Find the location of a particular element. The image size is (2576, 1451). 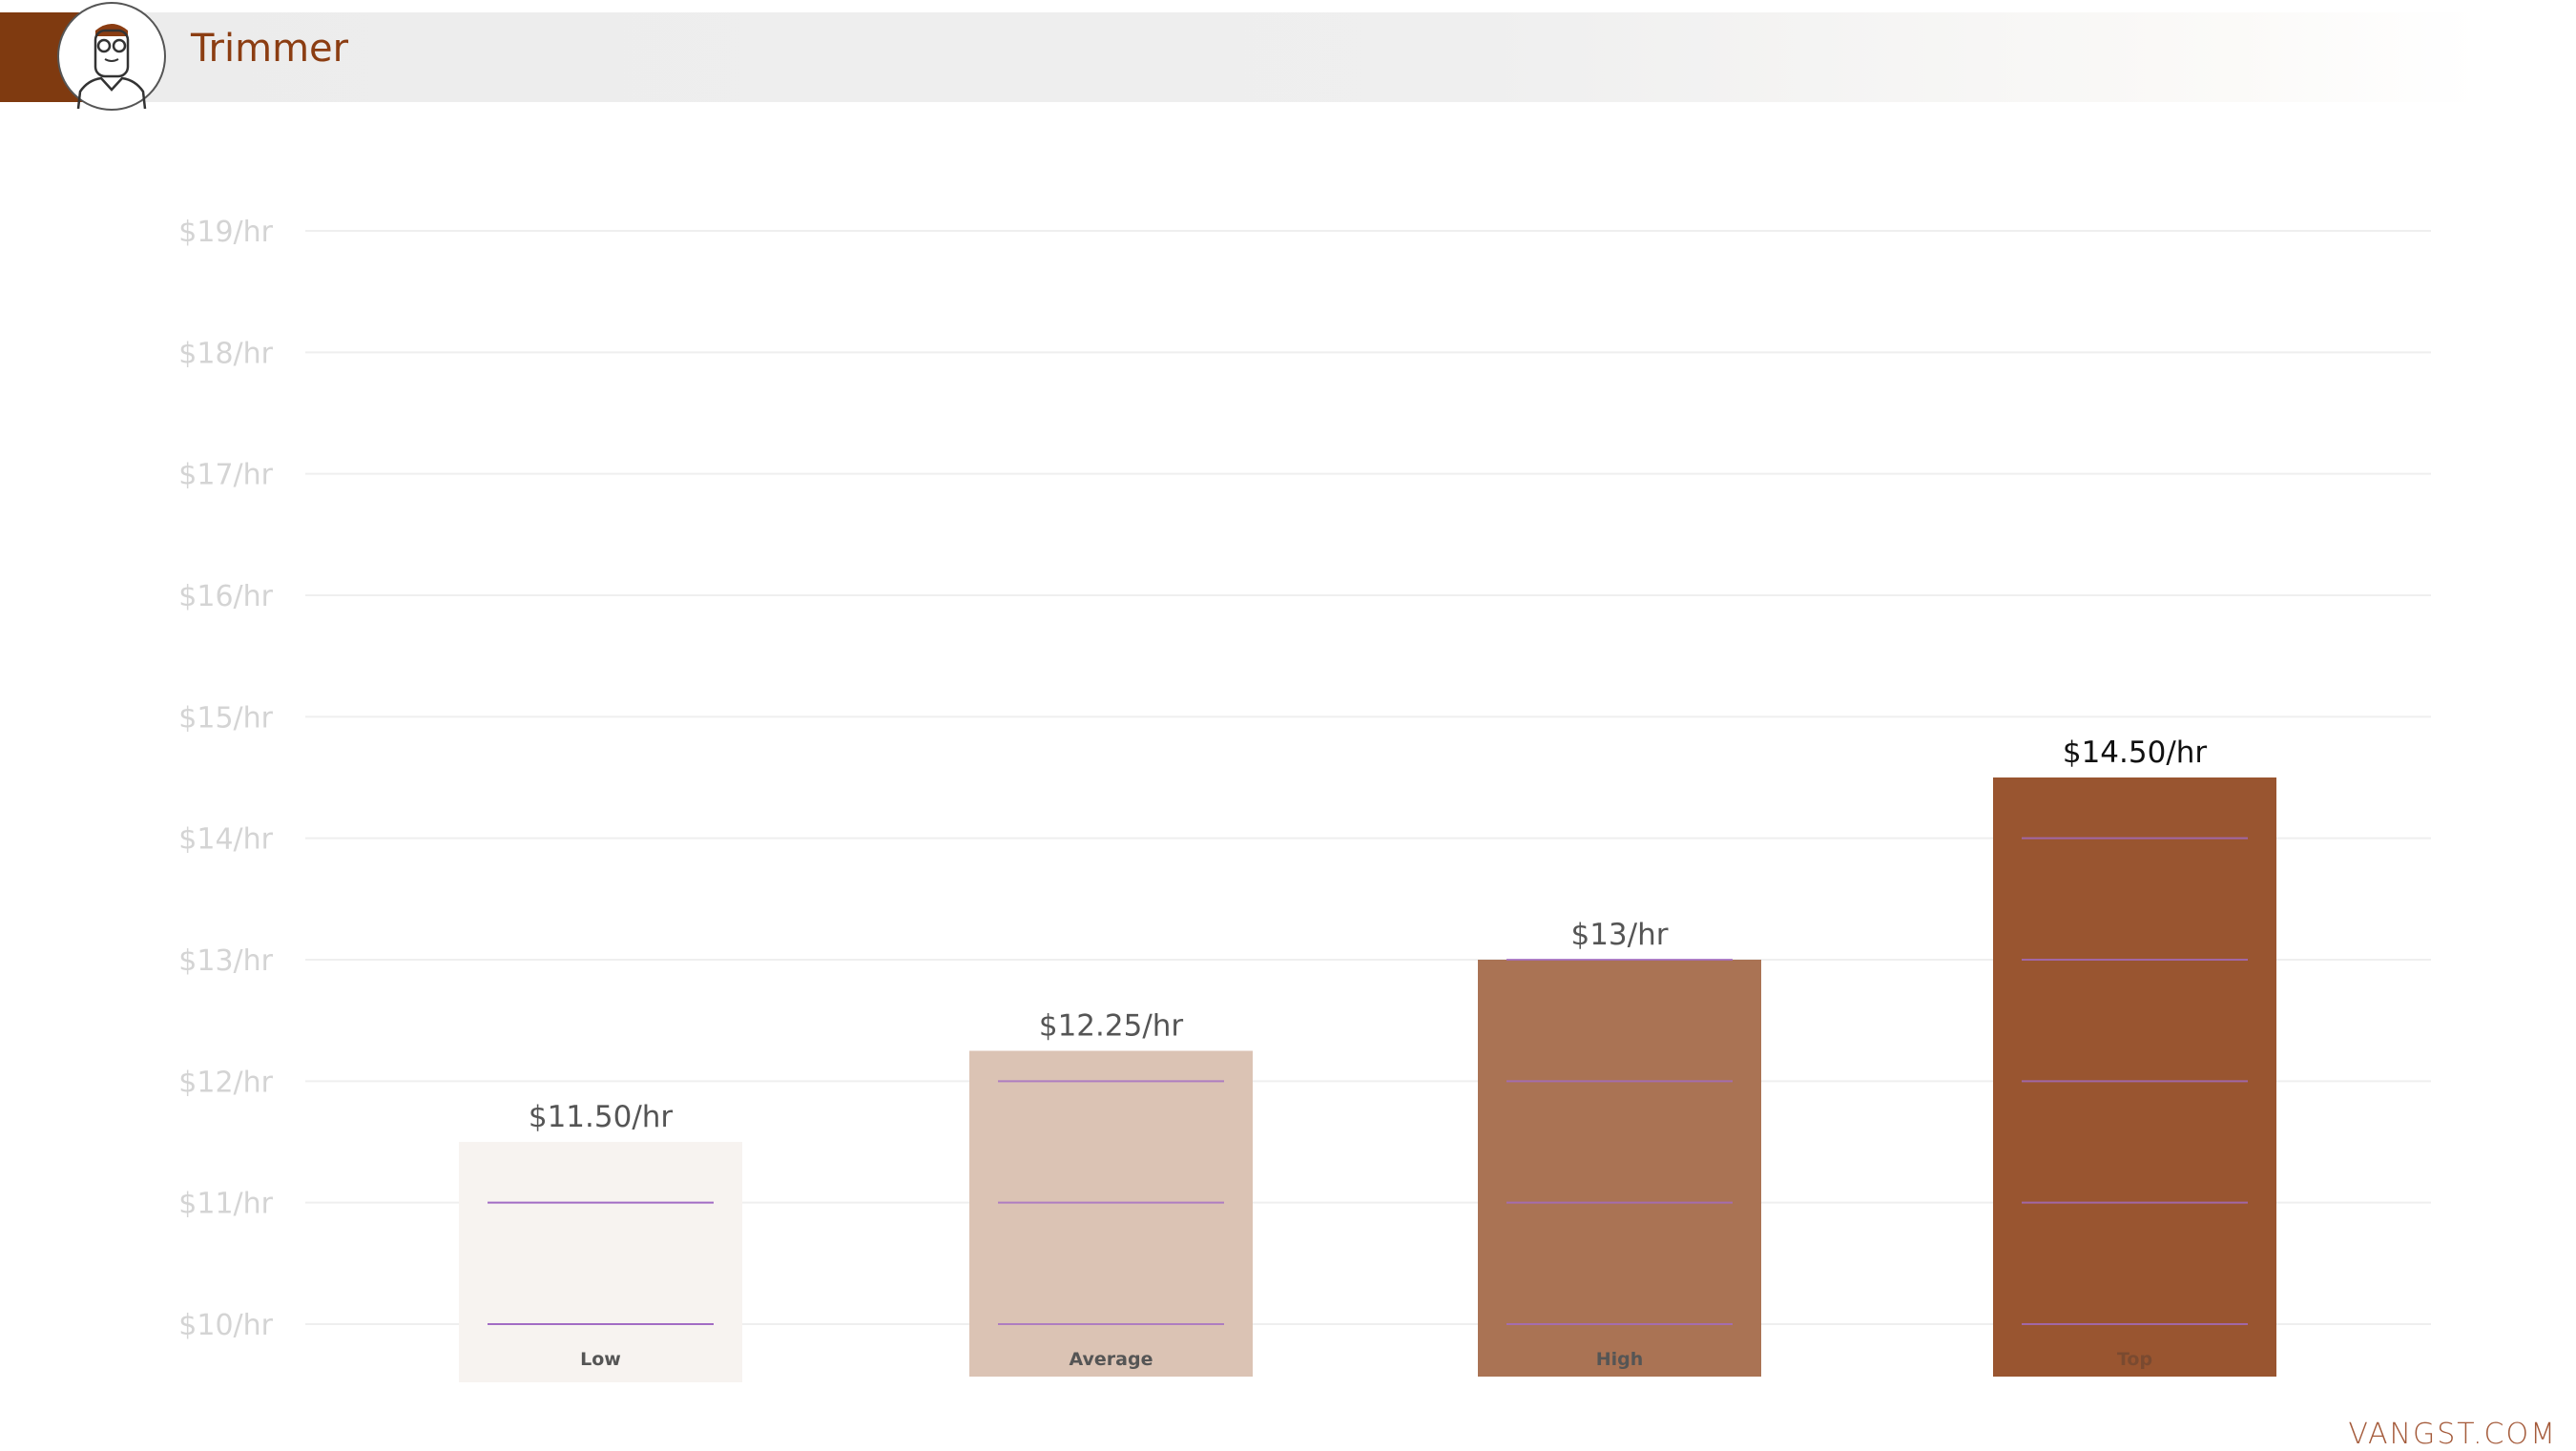

value-label: $11.50/hr is located at coordinates (601, 1117).